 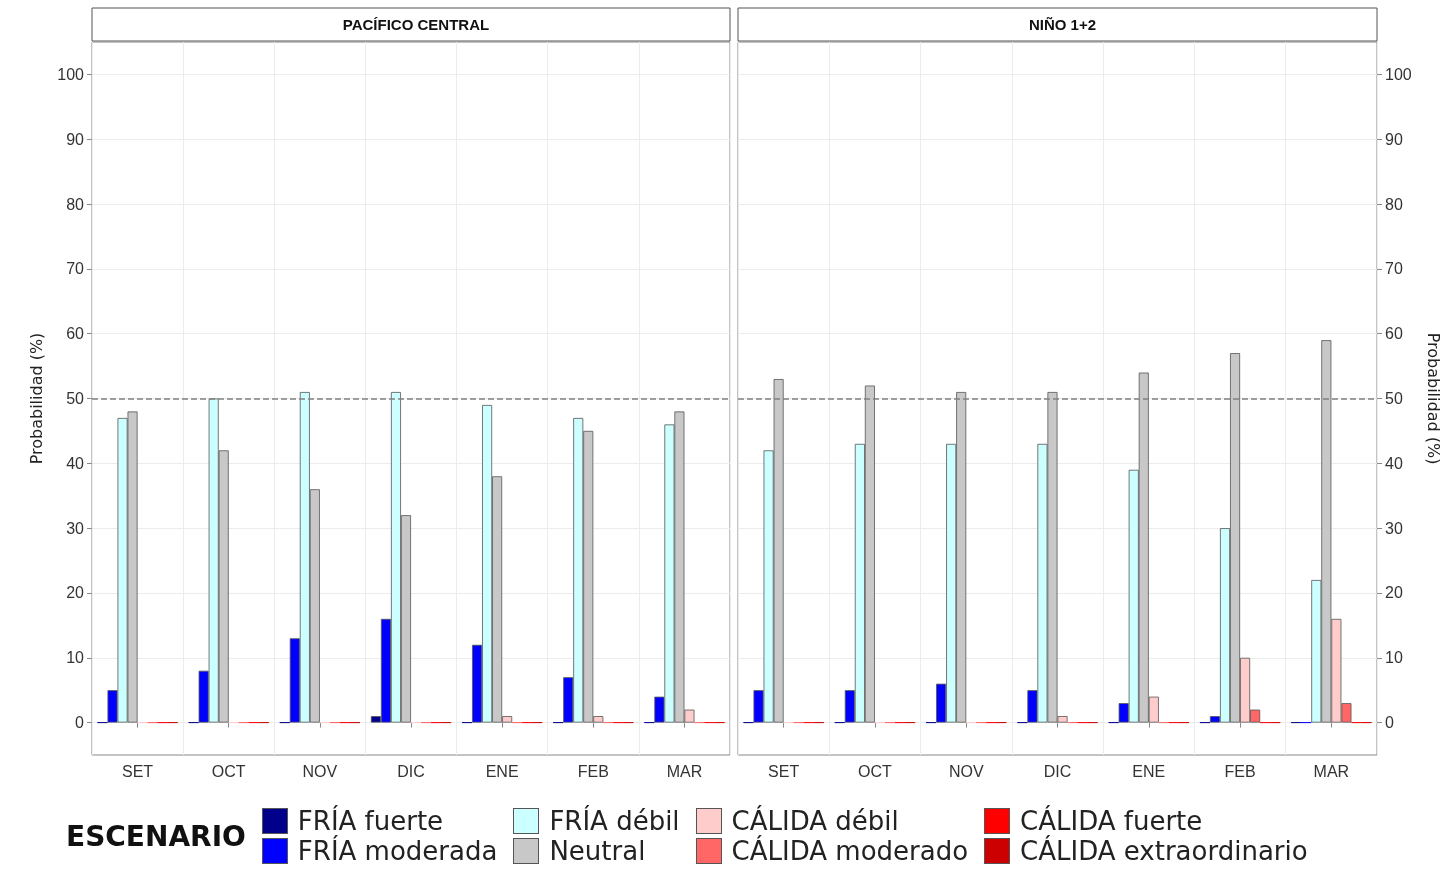 What do you see at coordinates (815, 821) in the screenshot?
I see `legend-label: CÁLIDA débil` at bounding box center [815, 821].